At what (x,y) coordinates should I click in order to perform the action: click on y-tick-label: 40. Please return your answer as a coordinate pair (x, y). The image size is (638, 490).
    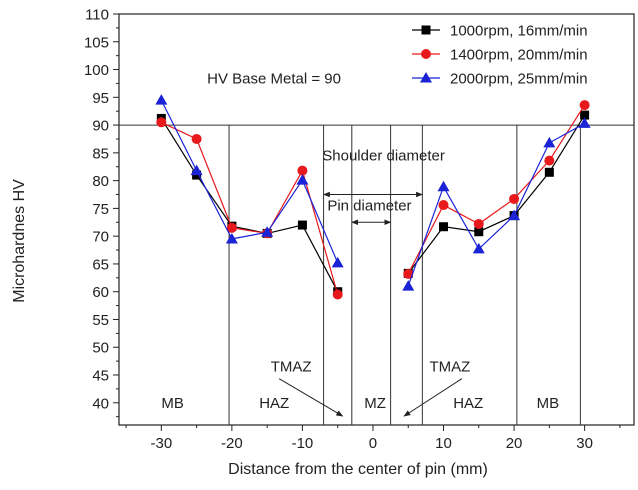
    Looking at the image, I should click on (100, 403).